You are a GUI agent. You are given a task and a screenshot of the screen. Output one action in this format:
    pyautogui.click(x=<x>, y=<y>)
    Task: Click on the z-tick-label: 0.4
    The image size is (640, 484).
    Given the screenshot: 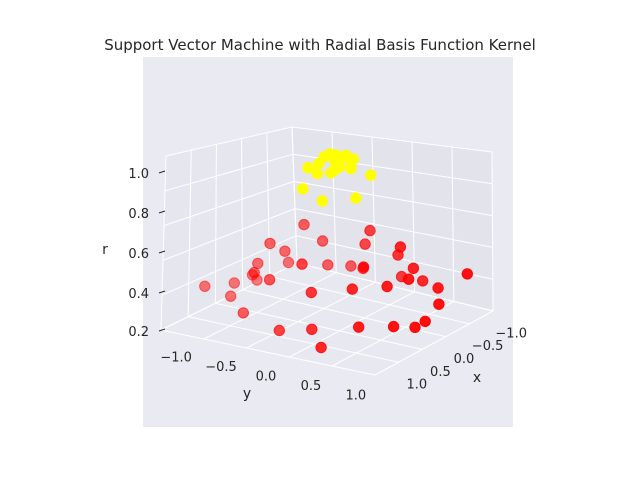 What is the action you would take?
    pyautogui.click(x=138, y=294)
    